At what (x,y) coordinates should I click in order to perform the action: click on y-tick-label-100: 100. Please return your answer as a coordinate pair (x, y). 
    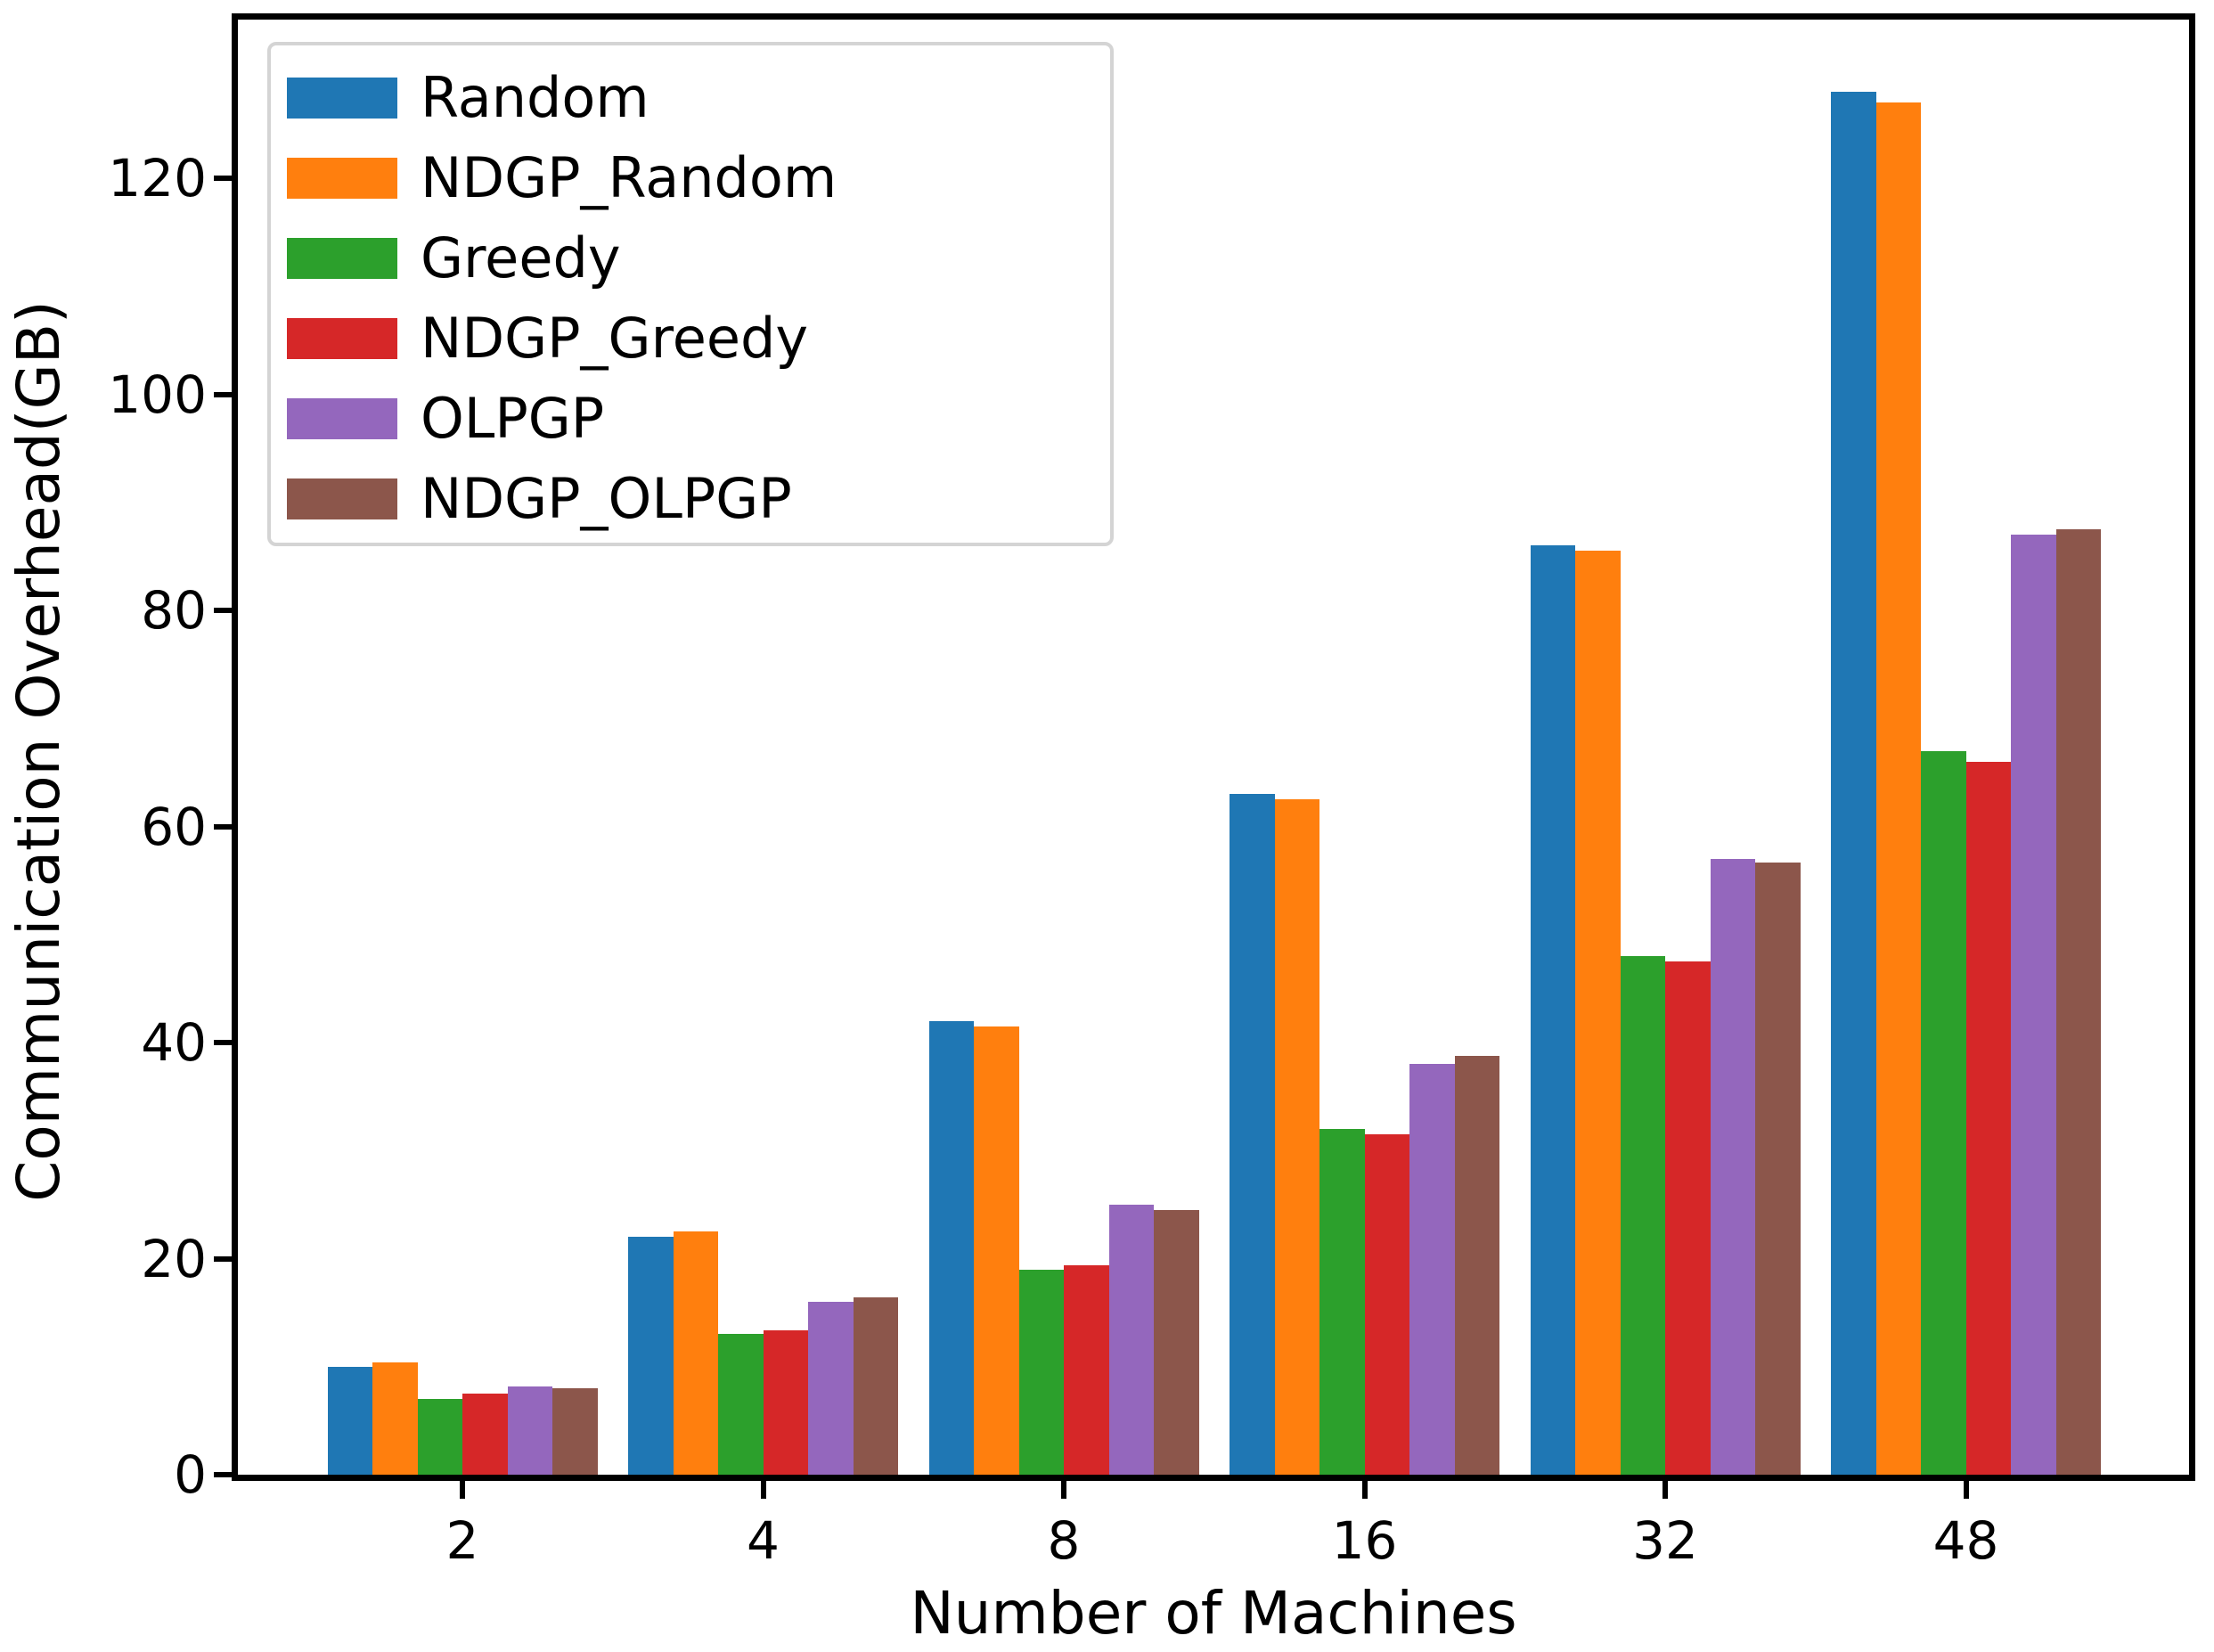
    Looking at the image, I should click on (157, 394).